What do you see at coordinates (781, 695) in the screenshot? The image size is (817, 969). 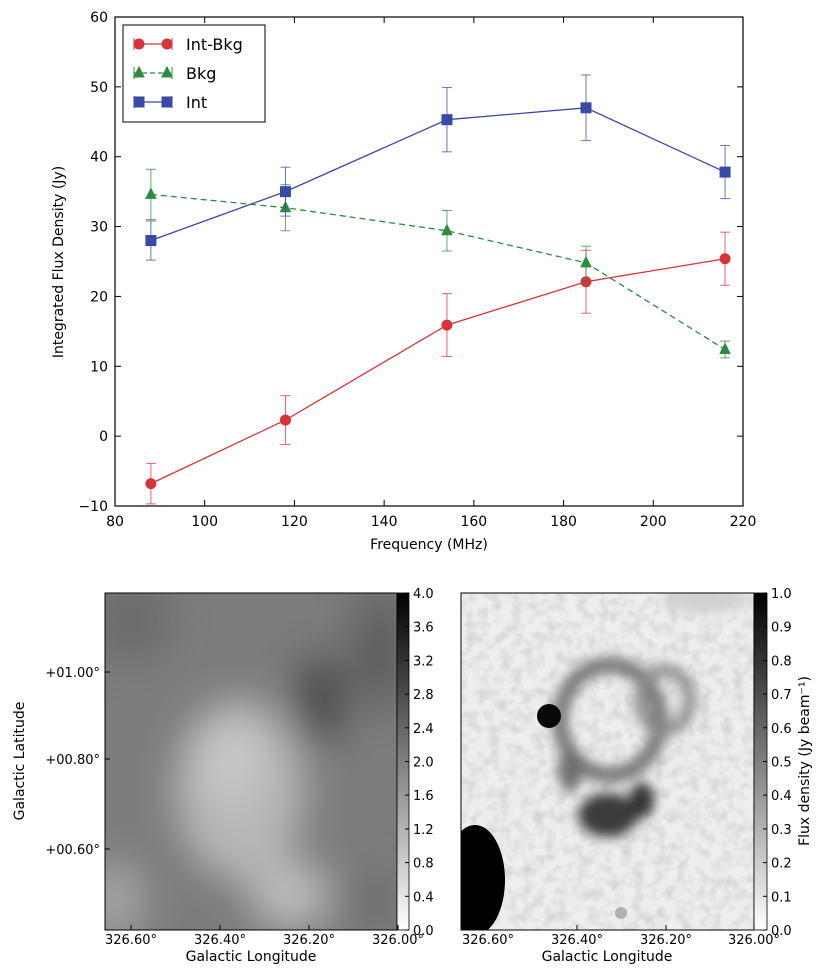 I see `colorbar-tick-label: 0.7` at bounding box center [781, 695].